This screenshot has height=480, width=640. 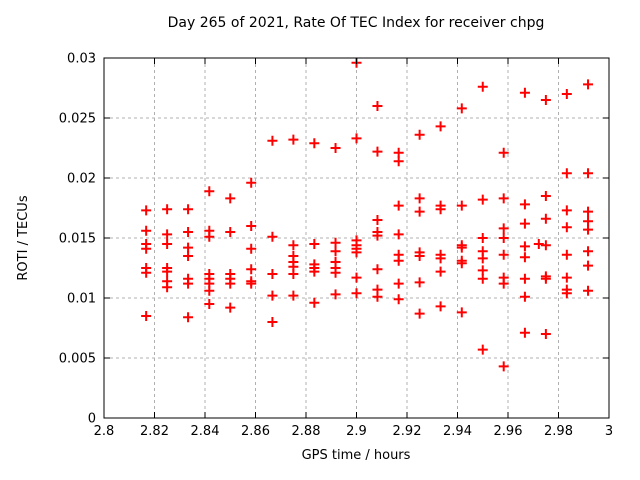 I want to click on x-tick-label: 2.82, so click(x=154, y=431).